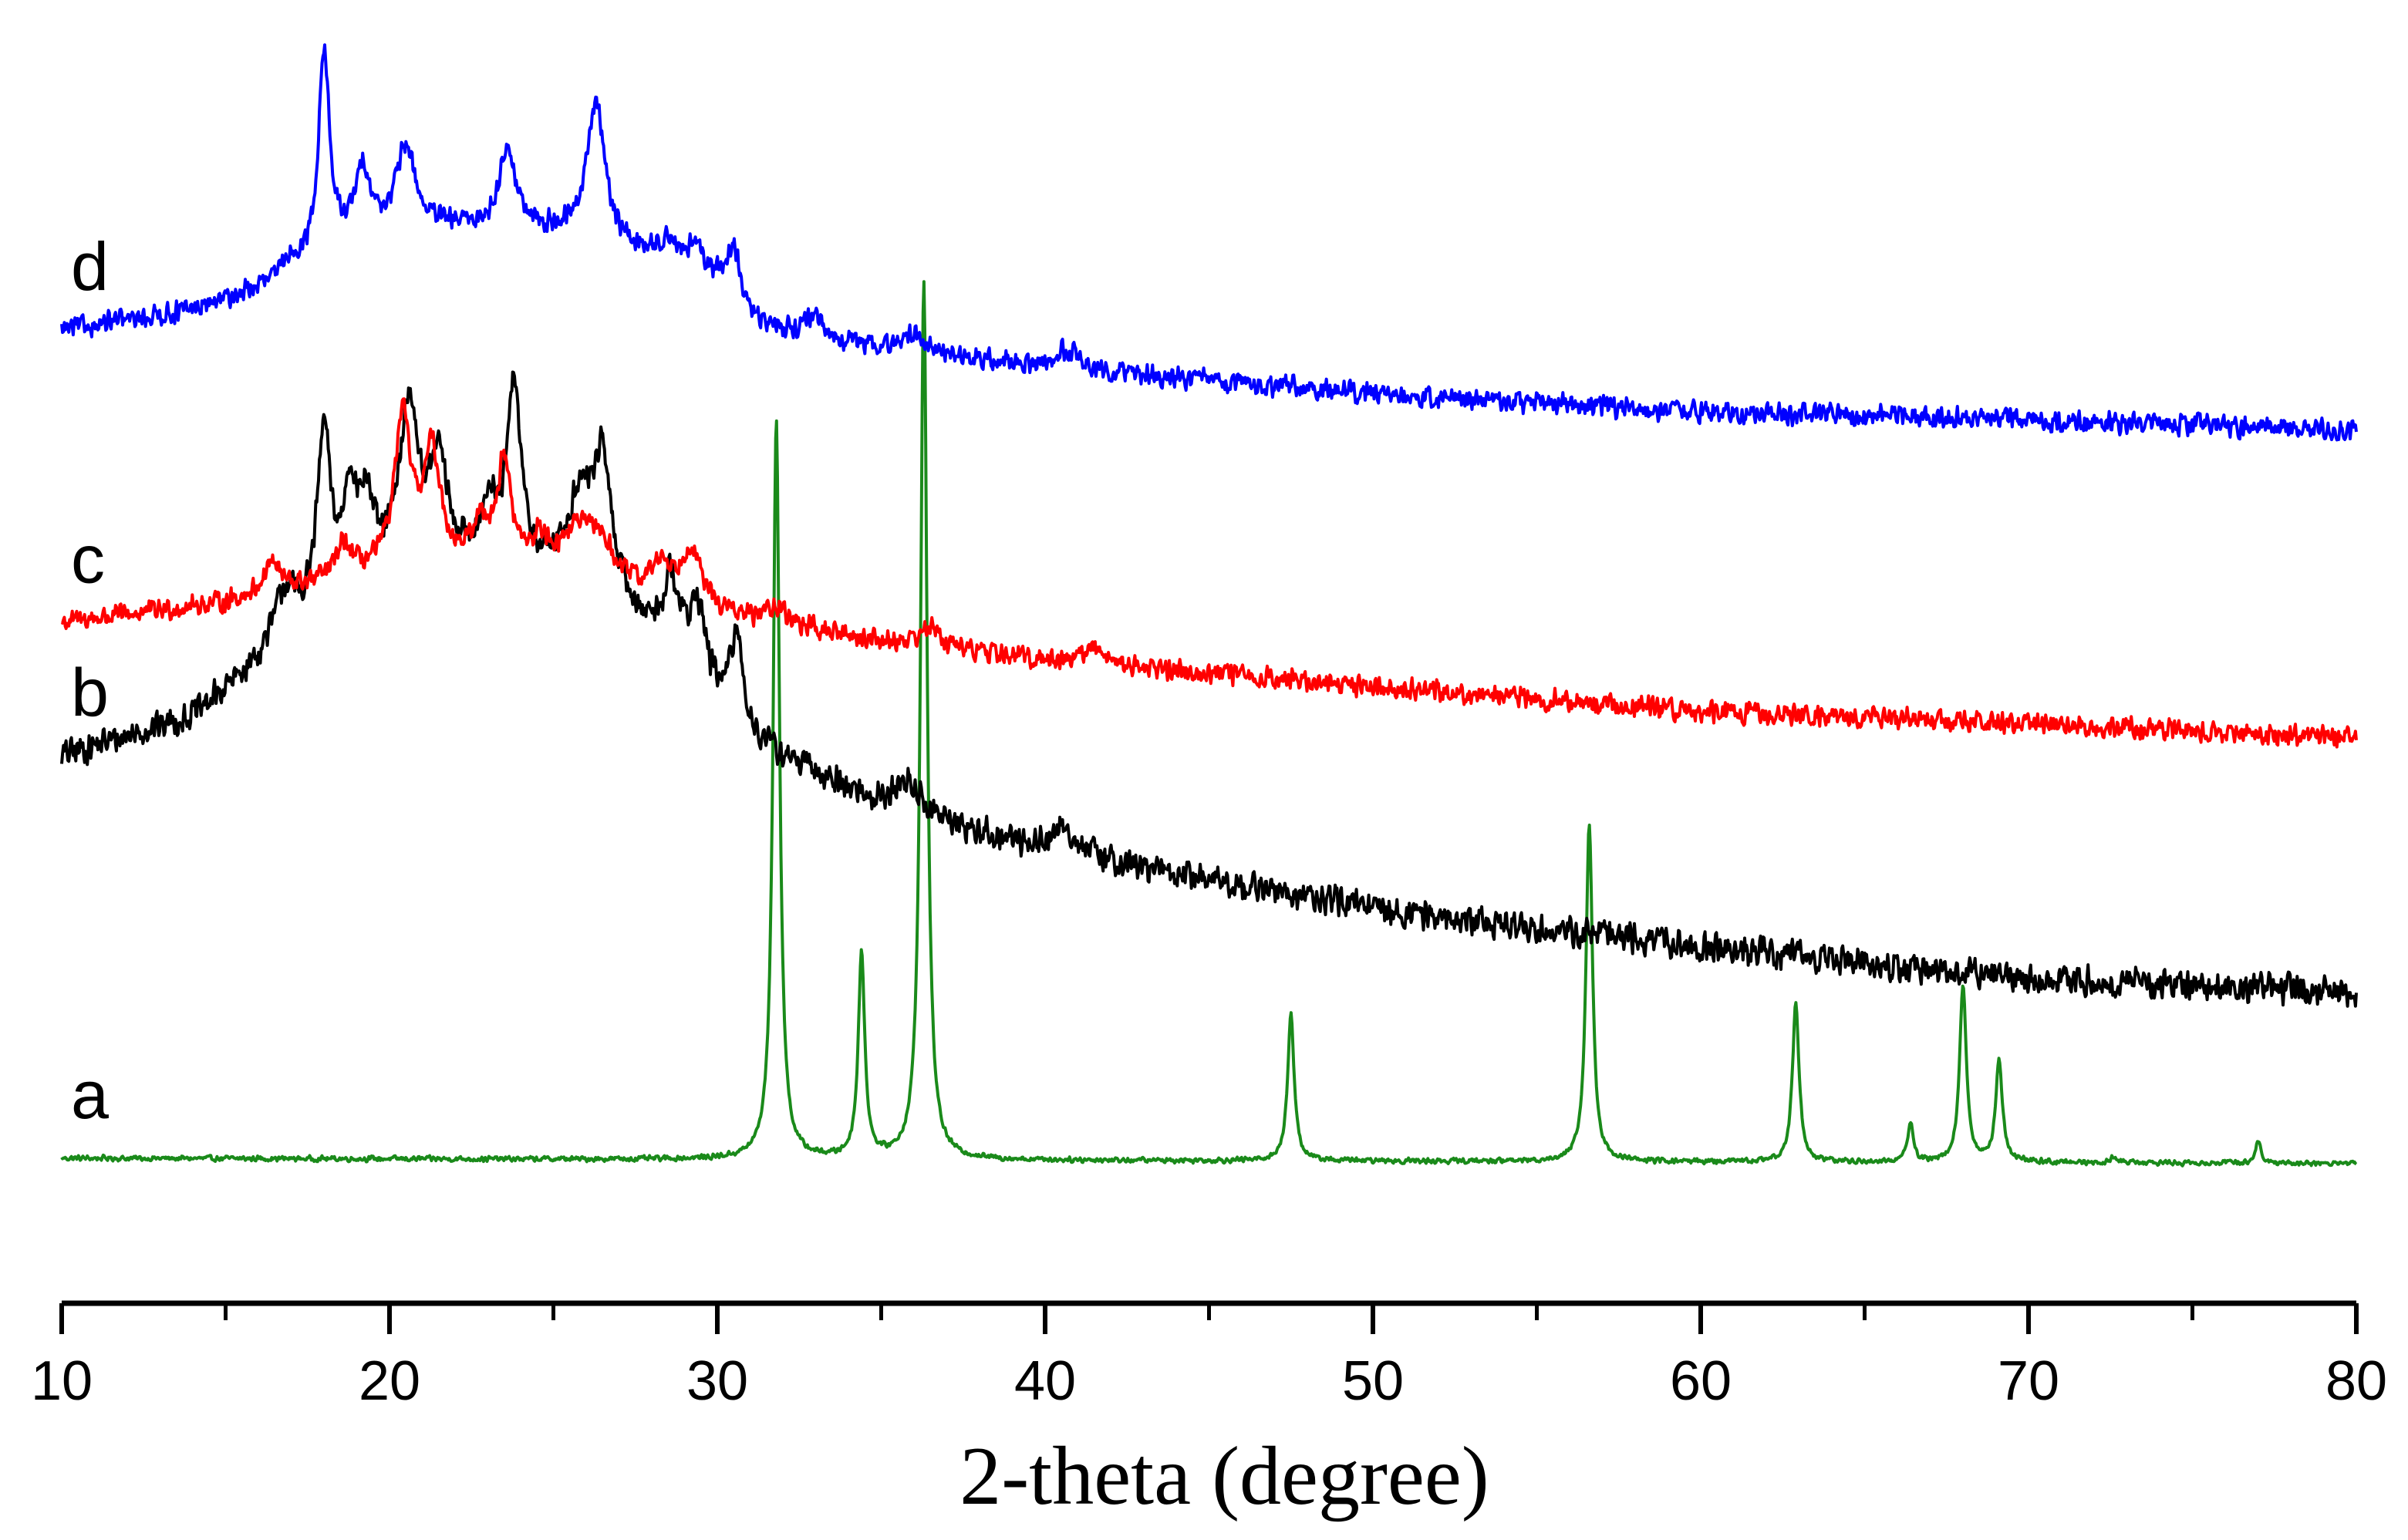  Describe the element at coordinates (1224, 1476) in the screenshot. I see `x-axis-title: 2-theta (degree)` at that location.